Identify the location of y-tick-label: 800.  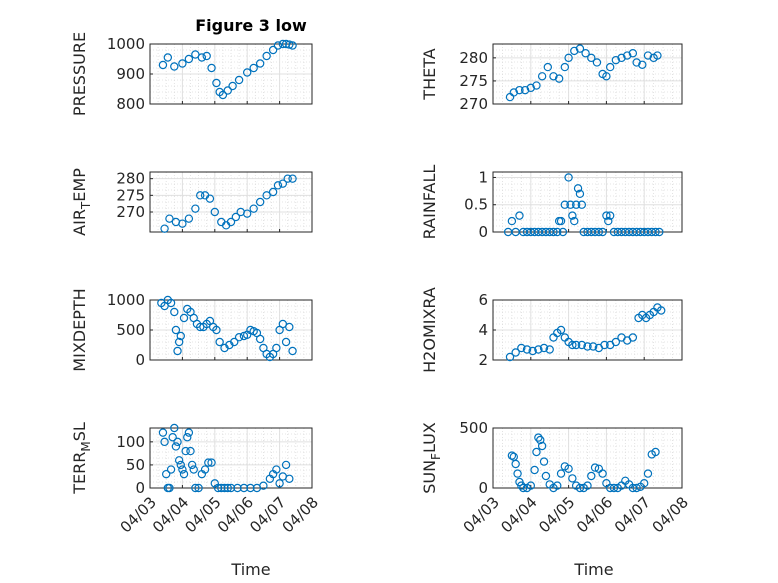
(130, 104).